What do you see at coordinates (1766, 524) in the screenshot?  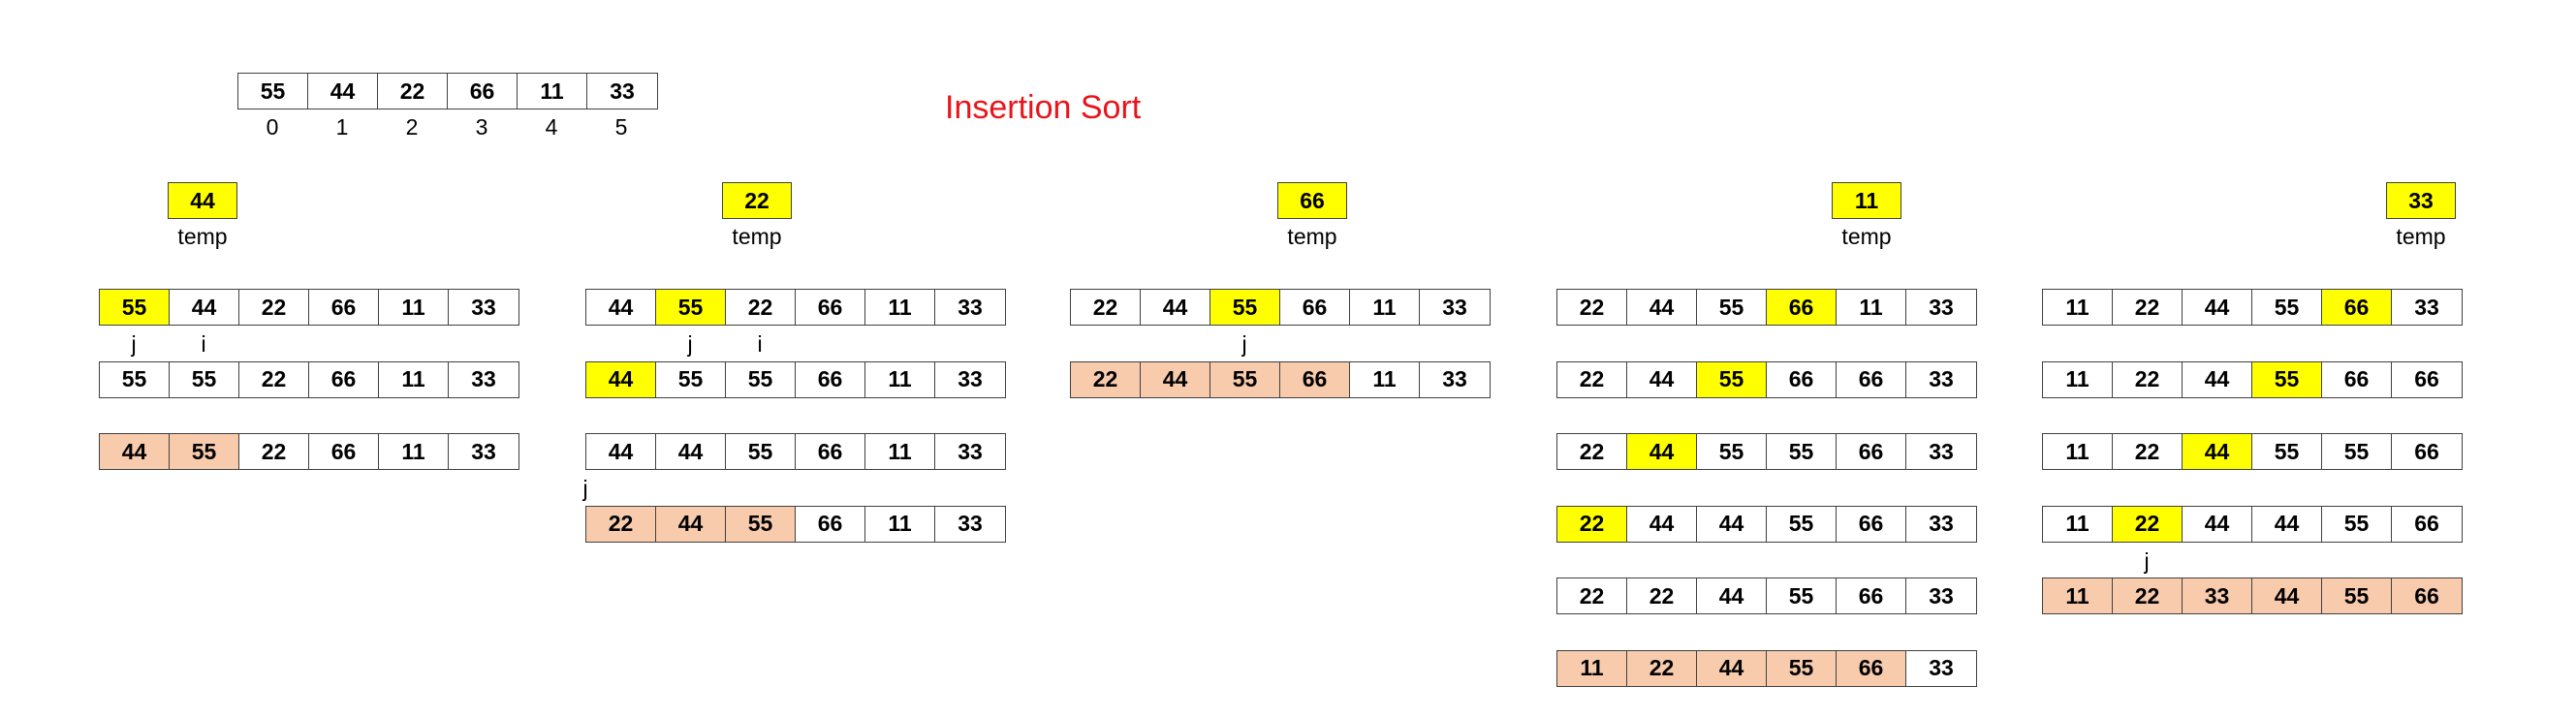 I see `array-state-row: 22 44 44 55 66 33` at bounding box center [1766, 524].